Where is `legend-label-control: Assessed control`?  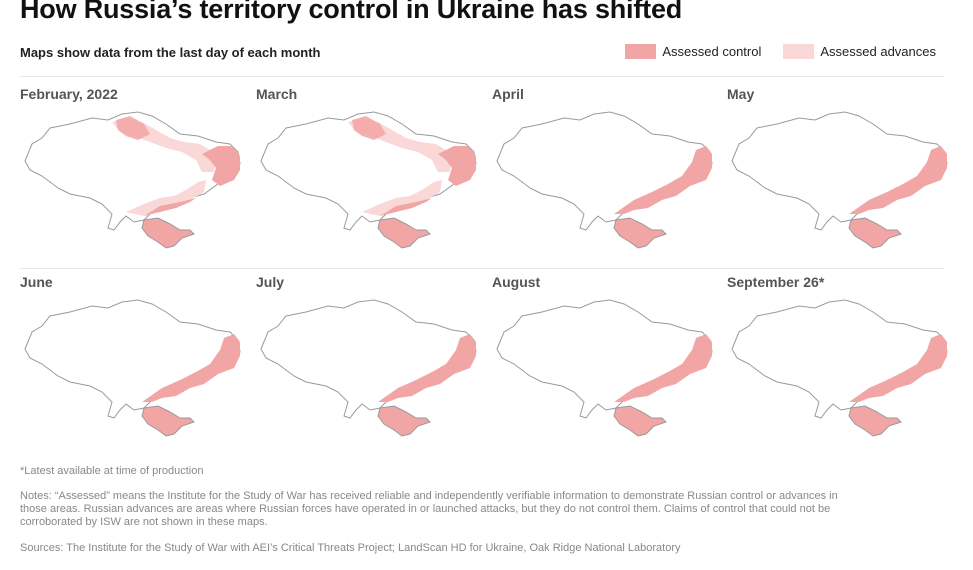
legend-label-control: Assessed control is located at coordinates (712, 51).